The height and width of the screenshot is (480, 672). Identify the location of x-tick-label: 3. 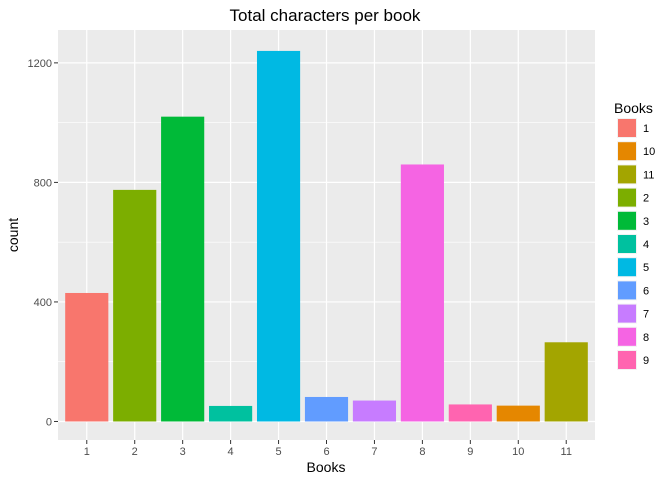
(183, 452).